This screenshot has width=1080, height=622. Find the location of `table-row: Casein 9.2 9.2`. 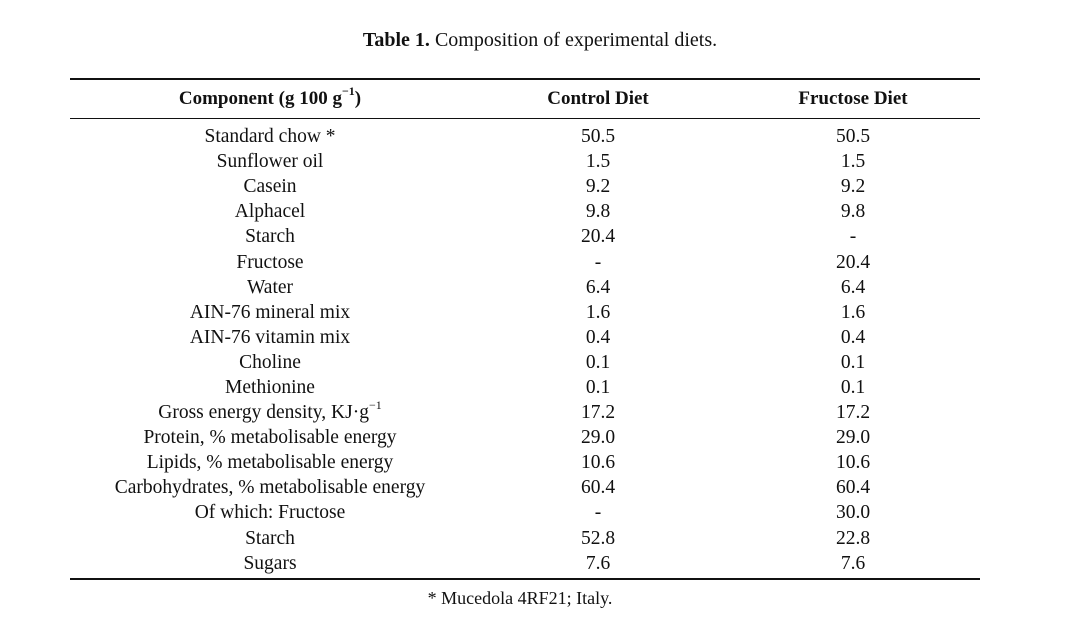

table-row: Casein 9.2 9.2 is located at coordinates (525, 186).